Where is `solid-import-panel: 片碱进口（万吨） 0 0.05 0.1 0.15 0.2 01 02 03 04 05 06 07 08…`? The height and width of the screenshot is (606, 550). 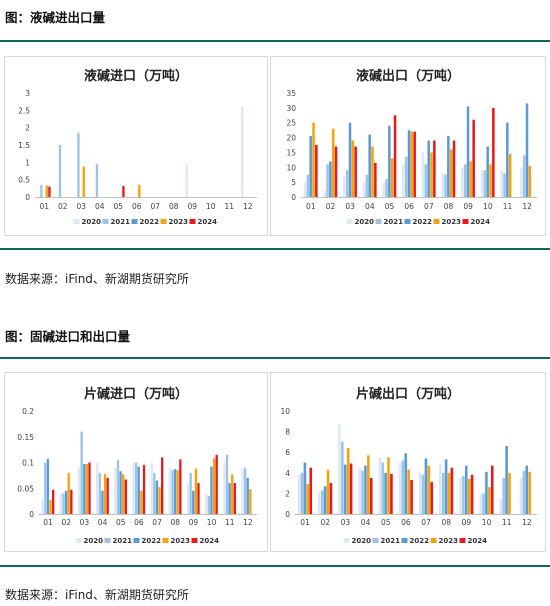
solid-import-panel: 片碱进口（万吨） 0 0.05 0.1 0.15 0.2 01 02 03 04 05 06 07 08… is located at coordinates (136, 462).